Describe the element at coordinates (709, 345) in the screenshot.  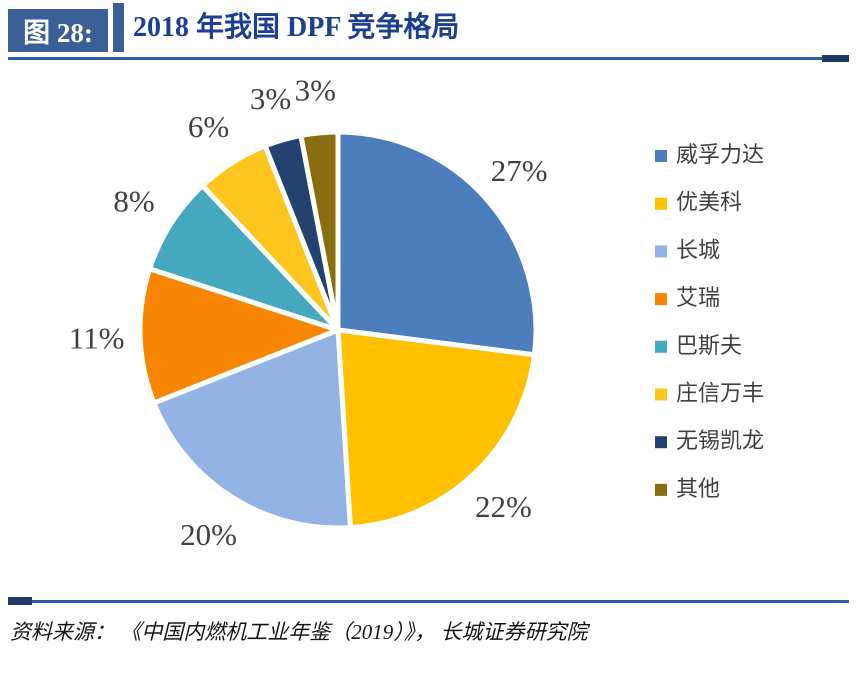
I see `legend-label-巴斯夫: 巴斯夫` at that location.